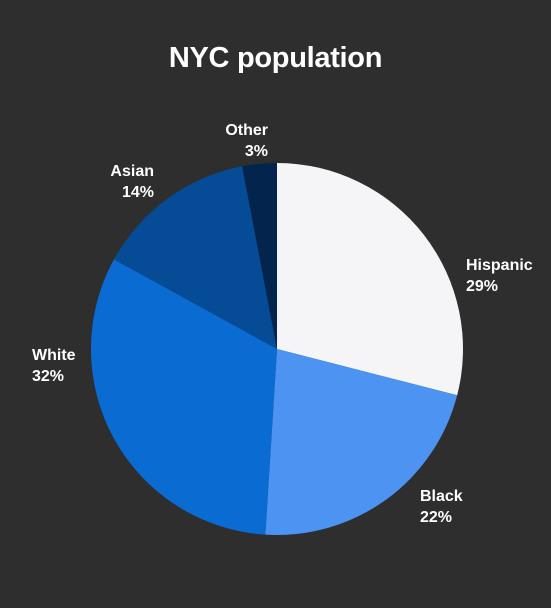 This screenshot has width=551, height=608. Describe the element at coordinates (499, 265) in the screenshot. I see `slice-name-hispanic: Hispanic` at that location.